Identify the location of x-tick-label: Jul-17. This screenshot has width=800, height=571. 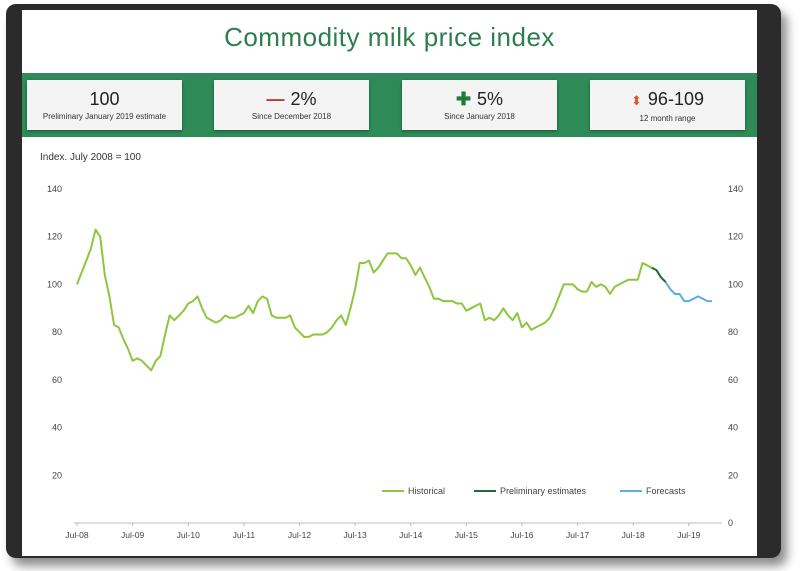
(577, 535).